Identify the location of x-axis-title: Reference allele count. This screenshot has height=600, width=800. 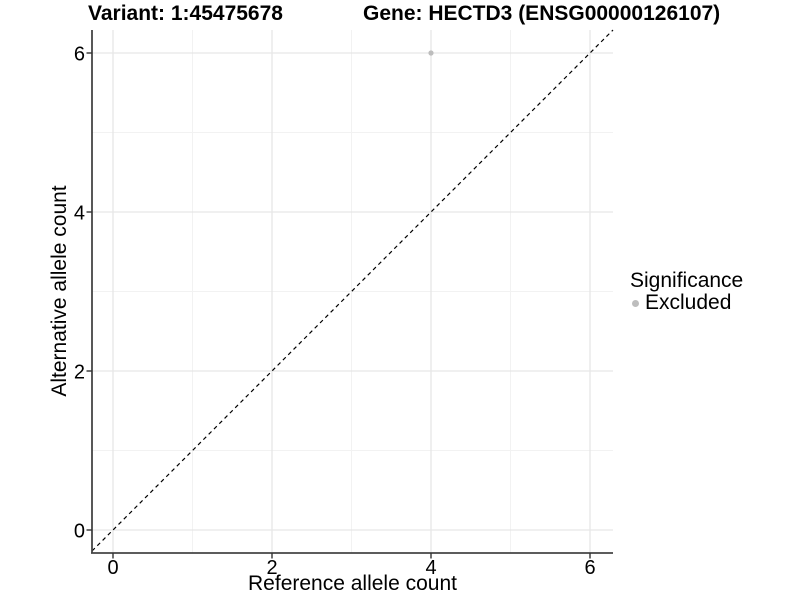
(352, 583).